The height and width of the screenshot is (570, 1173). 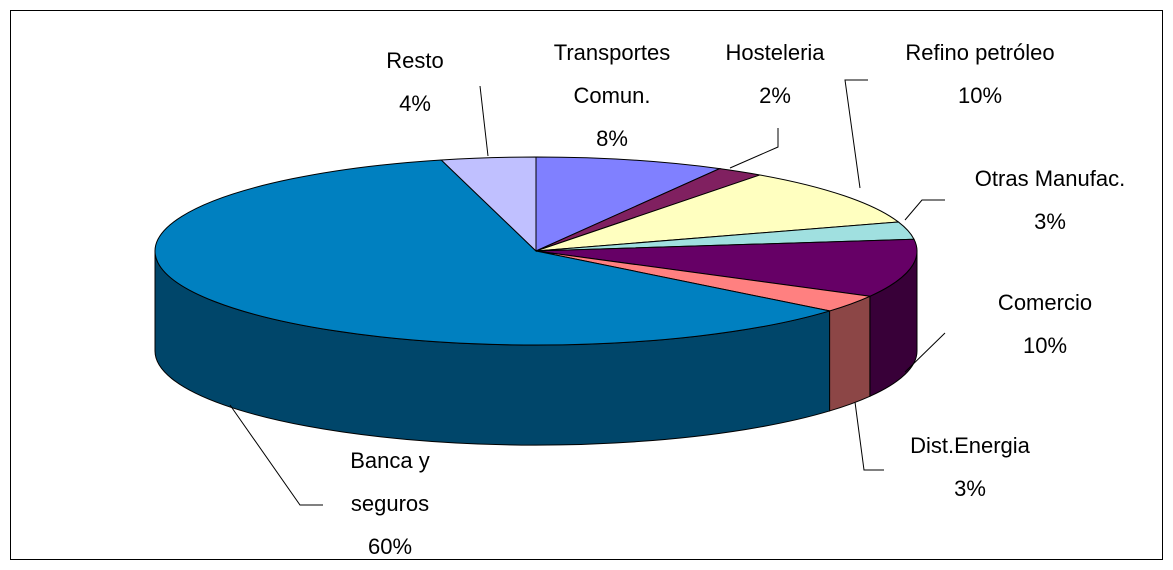 I want to click on category-label: Transportes Comun., so click(x=612, y=74).